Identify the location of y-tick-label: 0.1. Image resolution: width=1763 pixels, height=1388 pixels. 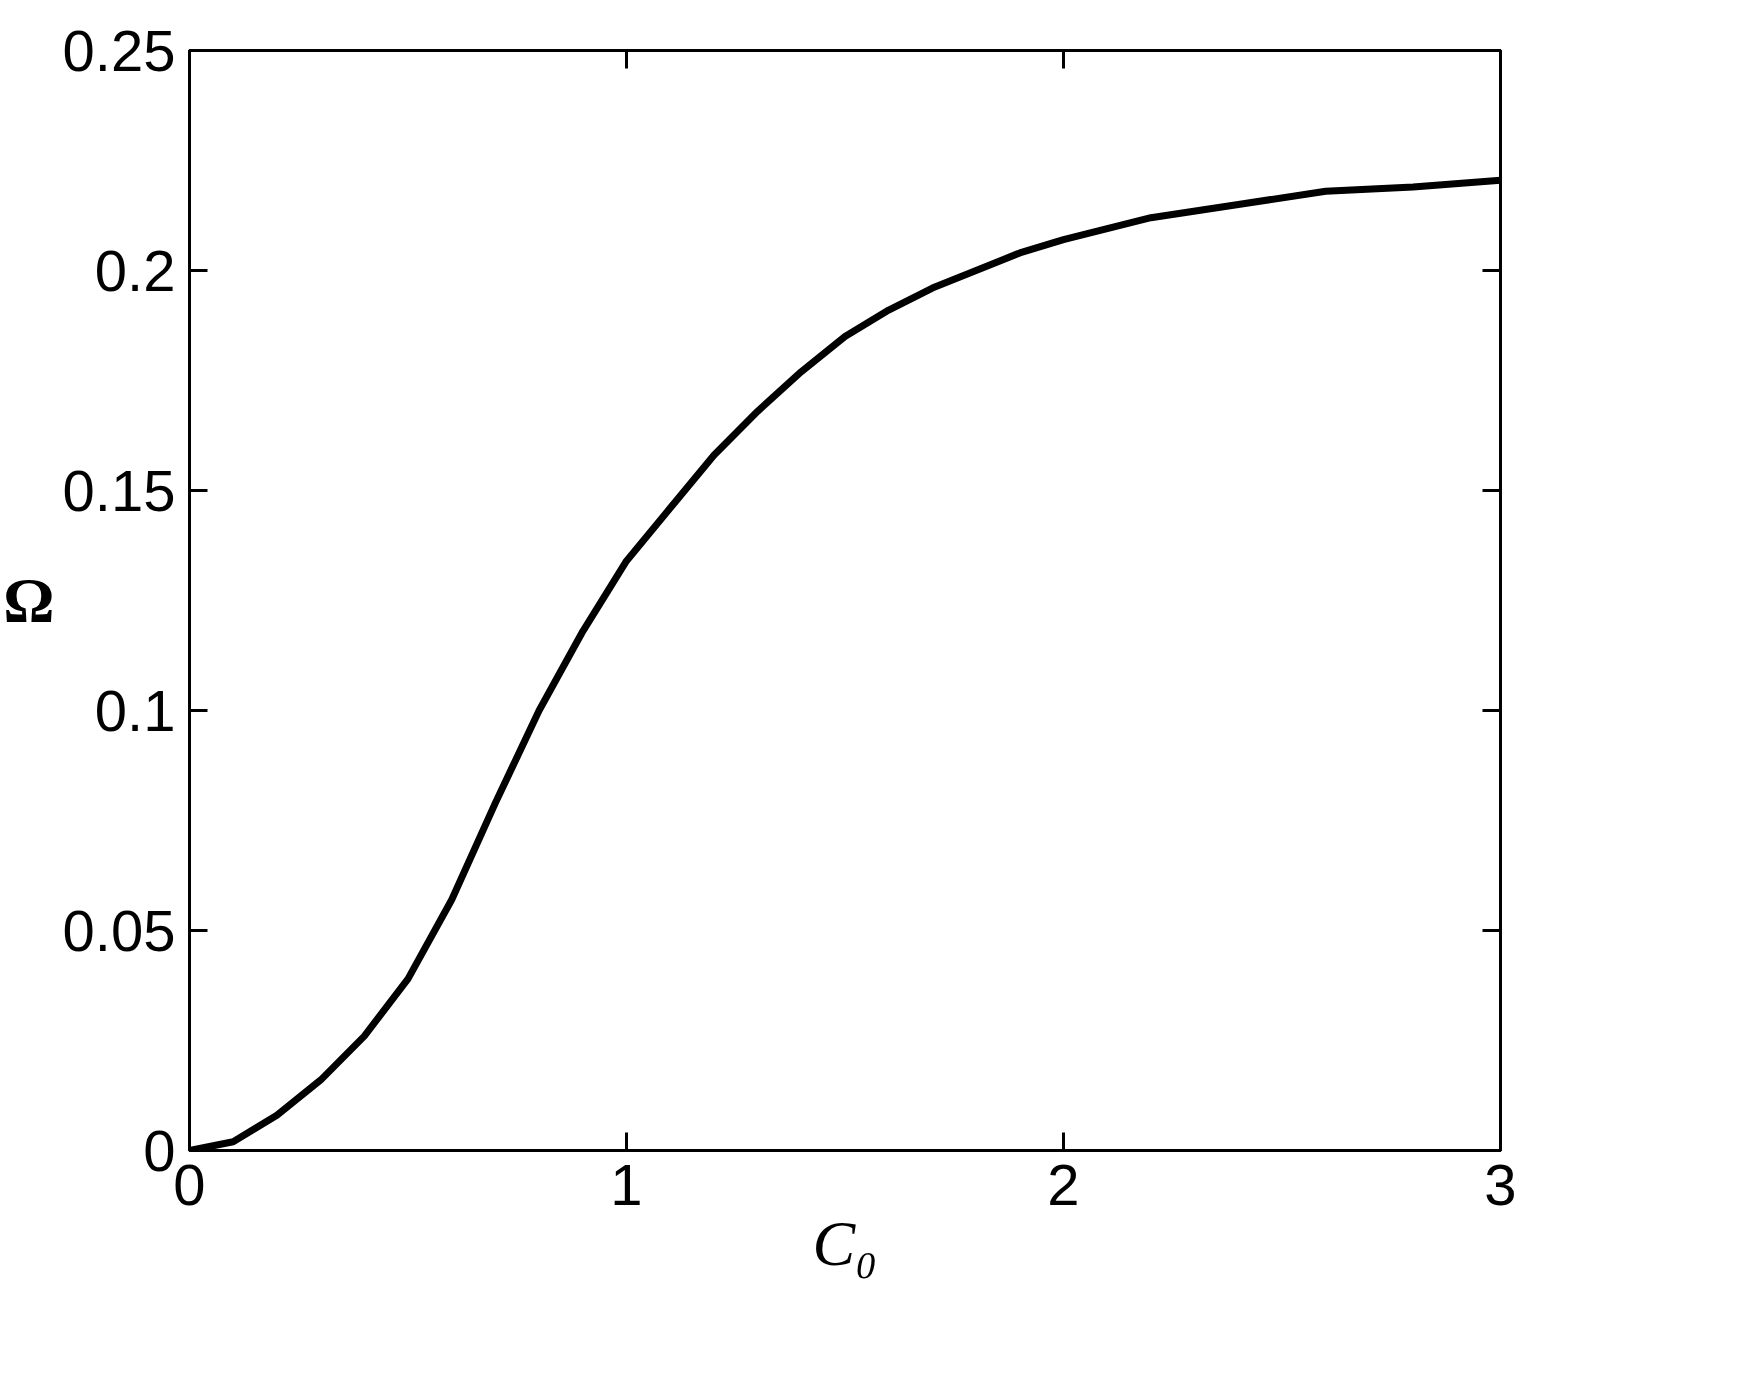
(135, 710).